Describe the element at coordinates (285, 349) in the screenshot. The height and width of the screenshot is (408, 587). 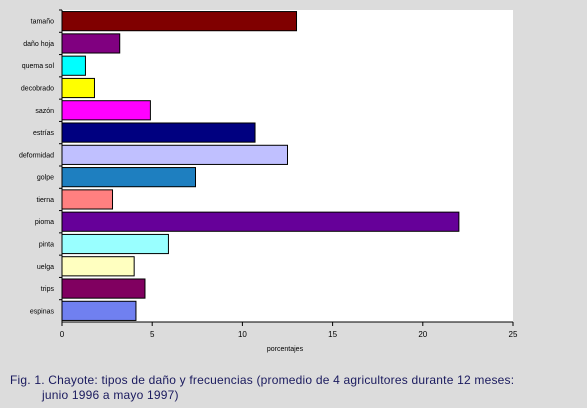
I see `x-axis-title: porcentajes` at that location.